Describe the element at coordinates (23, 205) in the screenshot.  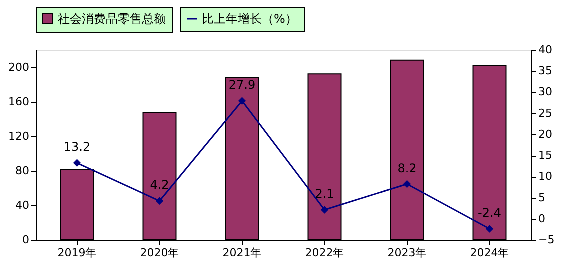
I see `y-tick-label: 40` at that location.